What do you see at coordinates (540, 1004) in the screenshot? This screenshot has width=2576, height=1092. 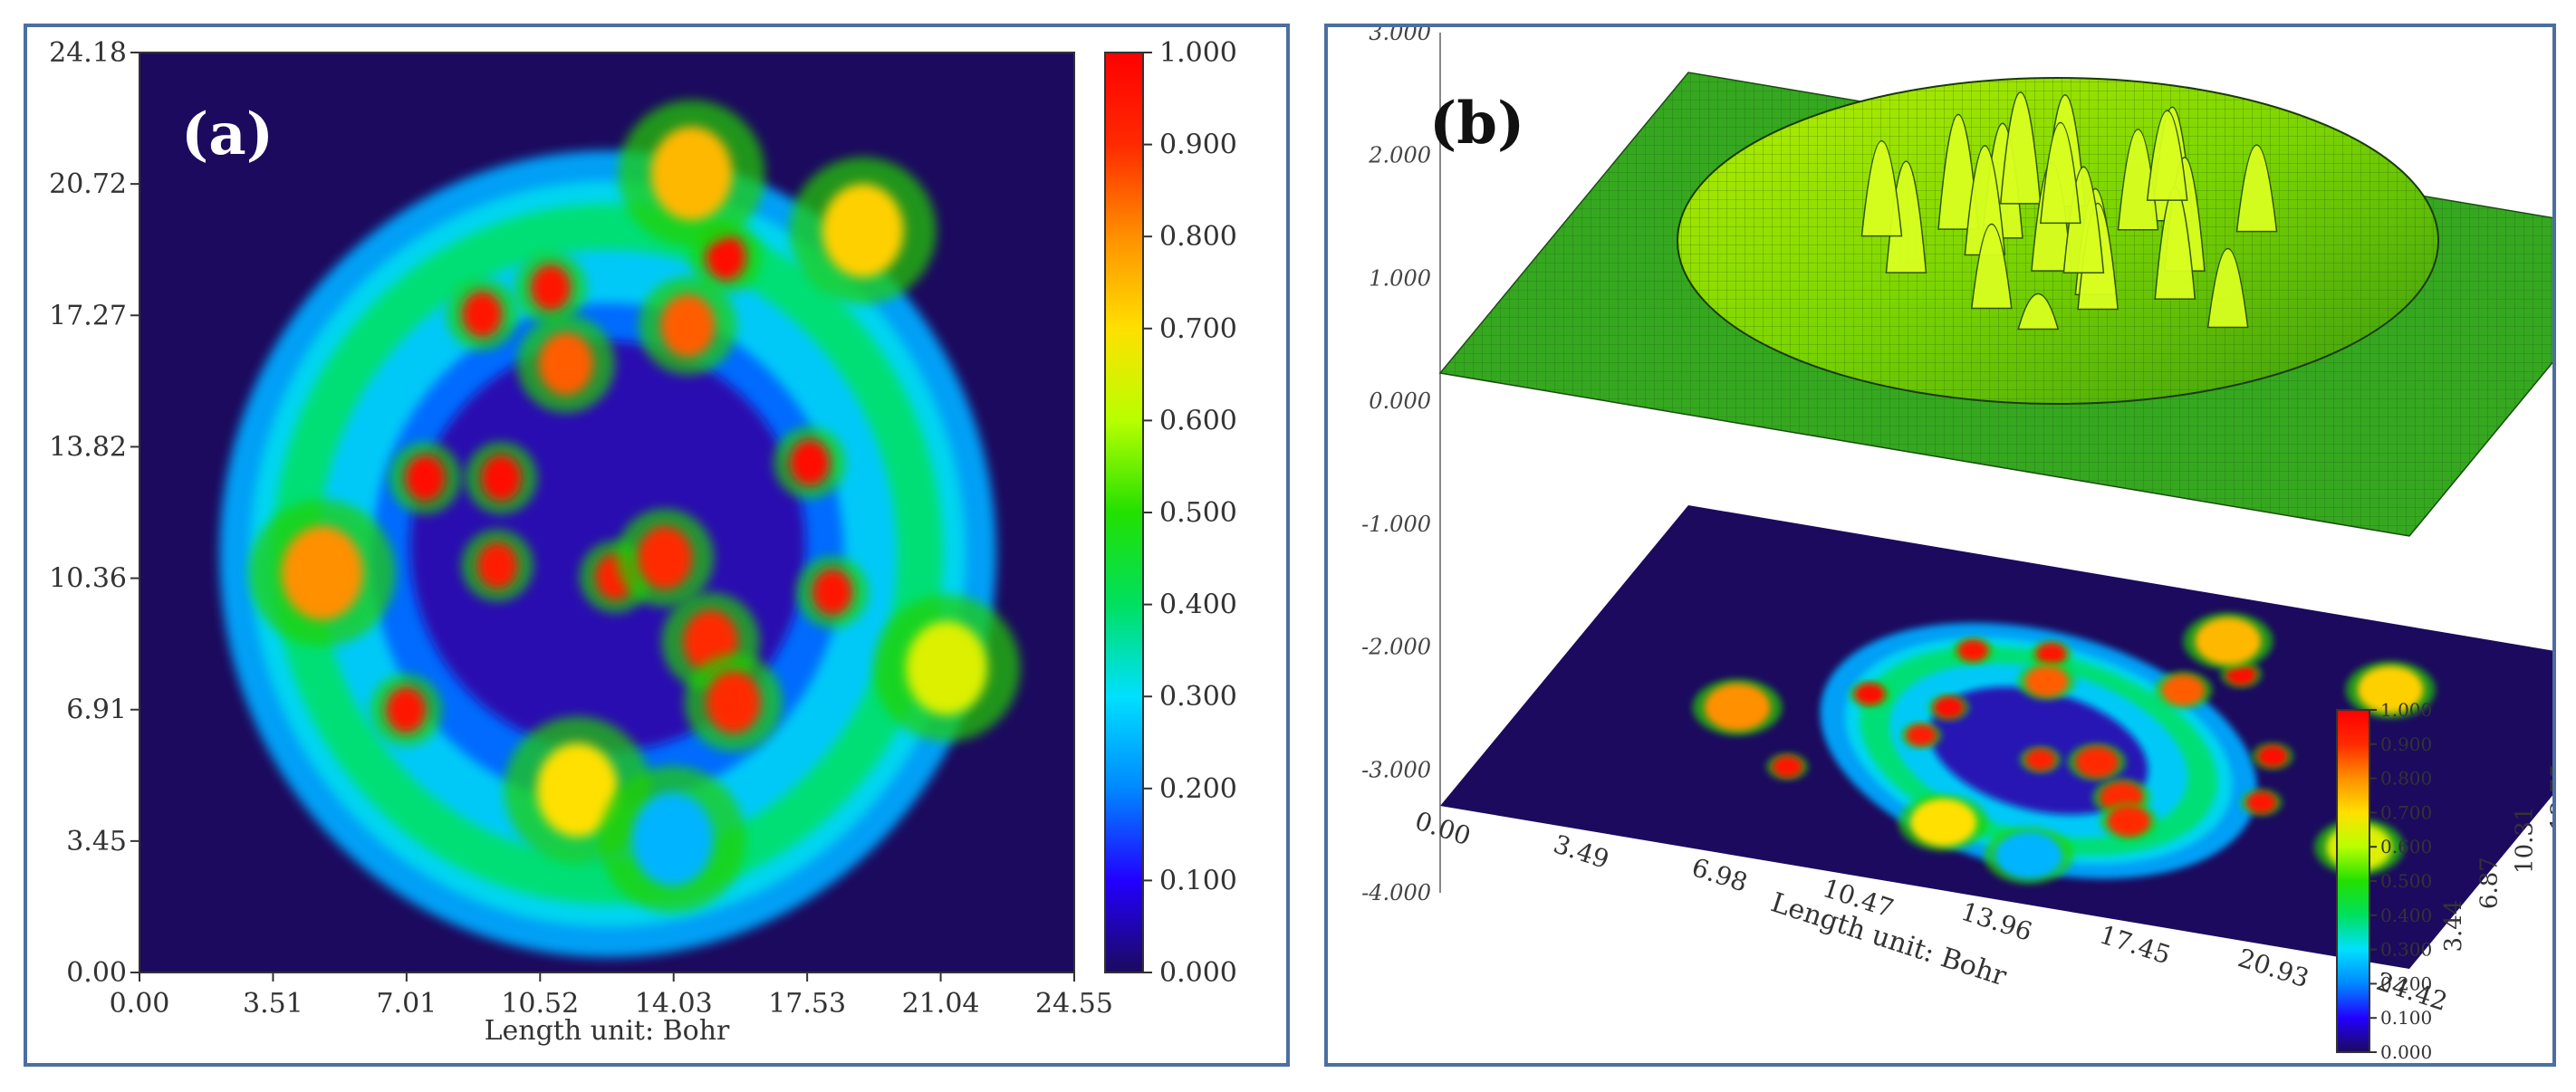 I see `x-tick-label: 10.52` at bounding box center [540, 1004].